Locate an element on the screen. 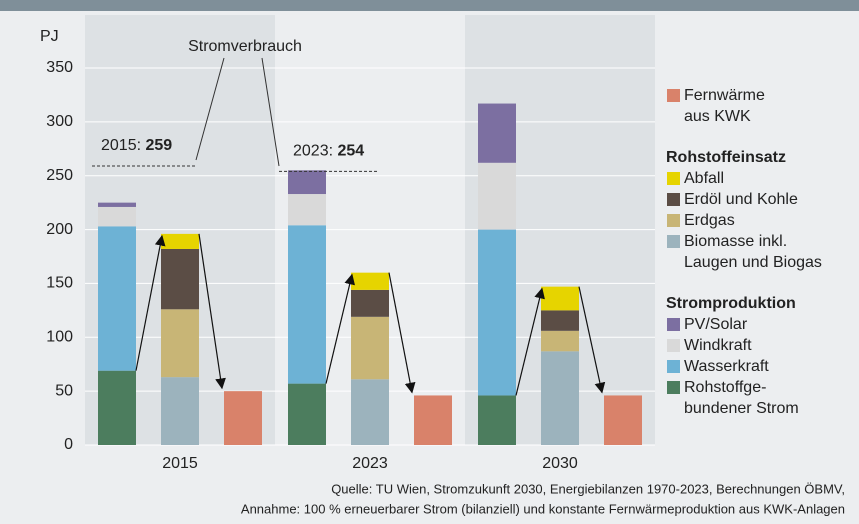 This screenshot has height=524, width=859. y-axis-label: PJ is located at coordinates (49, 36).